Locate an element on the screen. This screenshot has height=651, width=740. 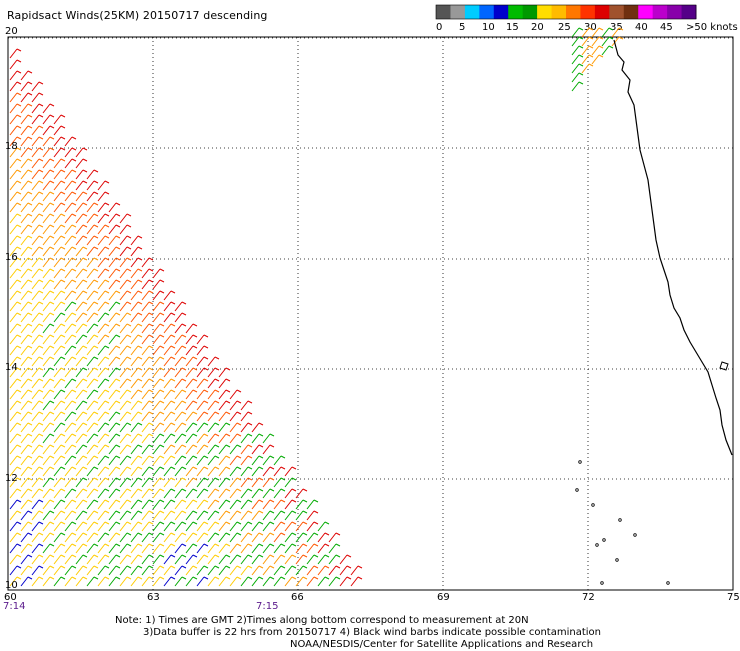
legend-label: 45 is located at coordinates (666, 27).